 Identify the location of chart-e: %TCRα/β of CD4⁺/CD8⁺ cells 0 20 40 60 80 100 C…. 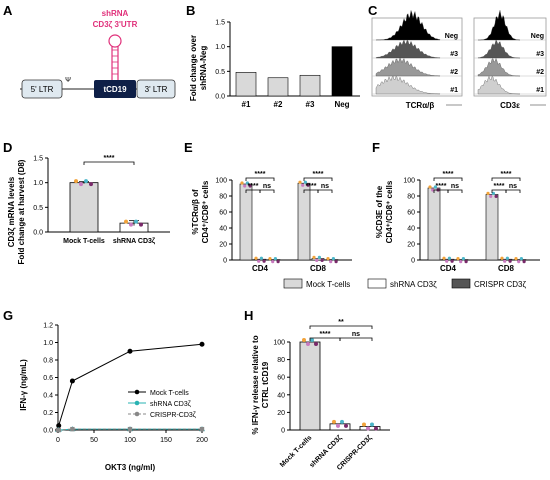
(271, 222).